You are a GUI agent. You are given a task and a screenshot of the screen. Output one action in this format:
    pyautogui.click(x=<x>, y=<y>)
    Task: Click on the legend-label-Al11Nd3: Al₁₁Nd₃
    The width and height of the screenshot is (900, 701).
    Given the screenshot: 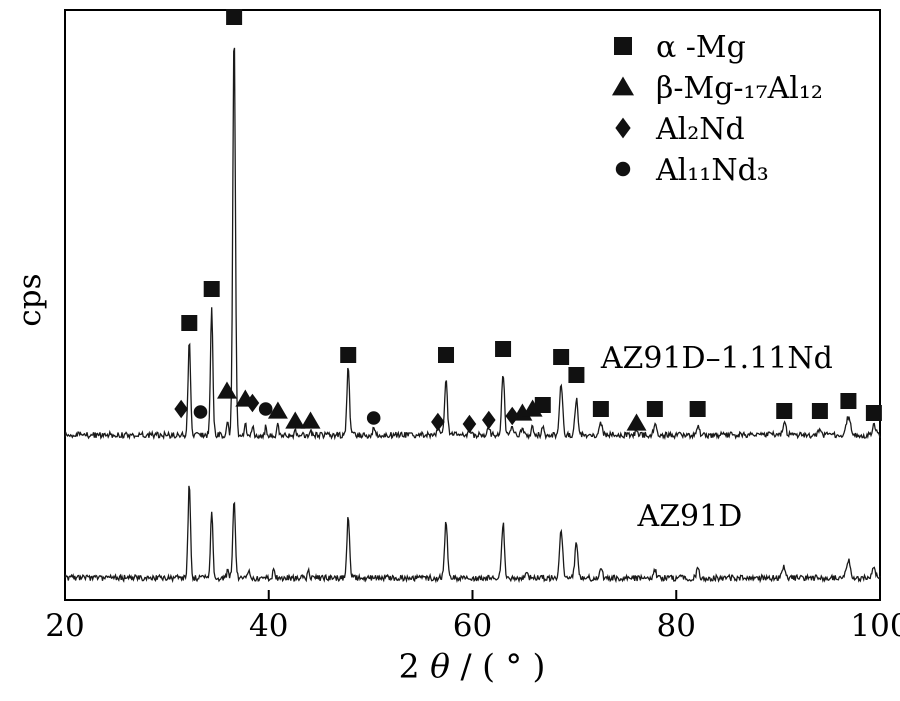 What is the action you would take?
    pyautogui.click(x=712, y=170)
    